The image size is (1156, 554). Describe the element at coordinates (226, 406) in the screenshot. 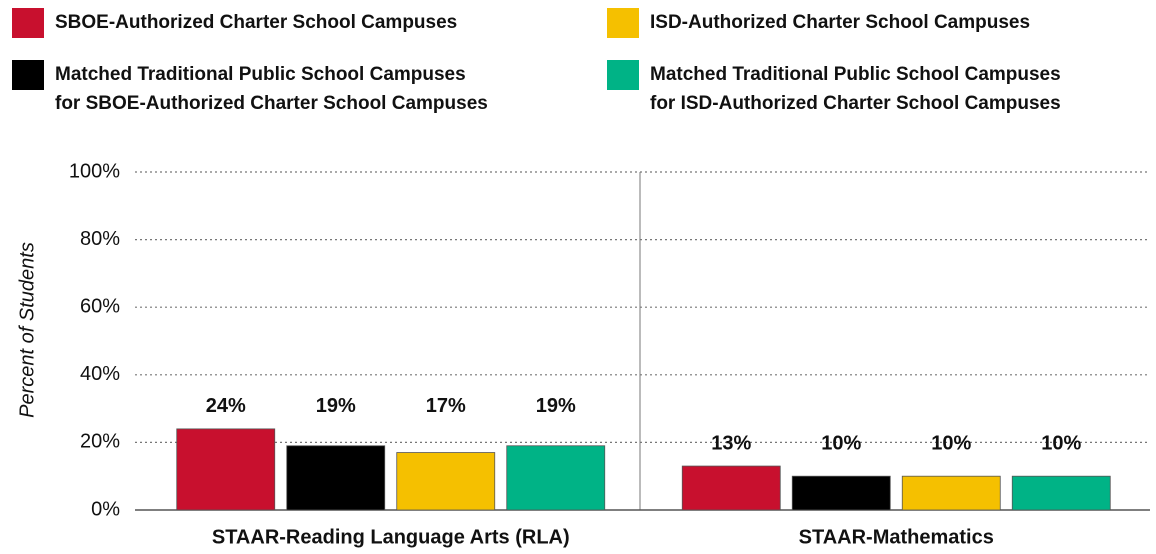

I see `value-label: 24%` at that location.